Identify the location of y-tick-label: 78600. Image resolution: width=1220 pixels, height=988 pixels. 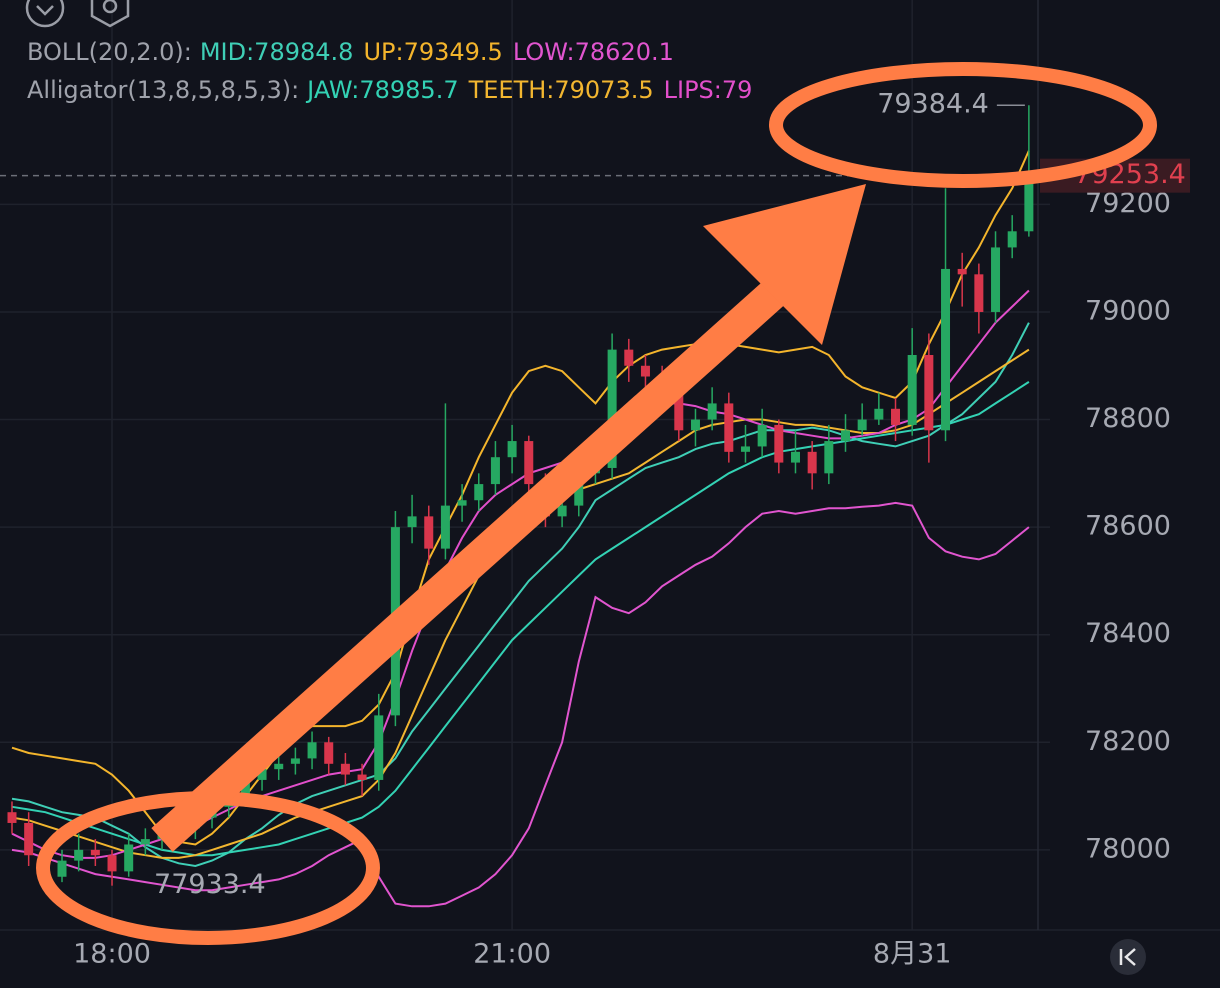
(1128, 526).